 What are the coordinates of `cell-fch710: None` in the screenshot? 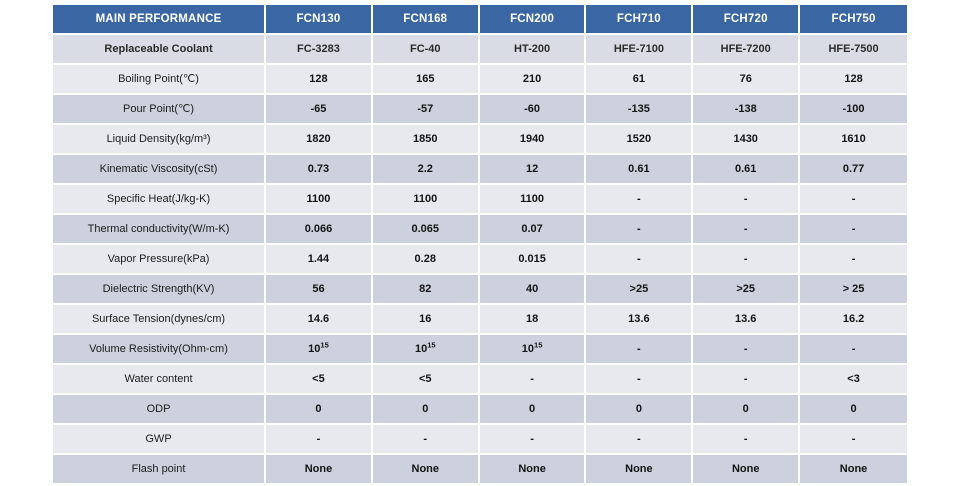 It's located at (640, 469).